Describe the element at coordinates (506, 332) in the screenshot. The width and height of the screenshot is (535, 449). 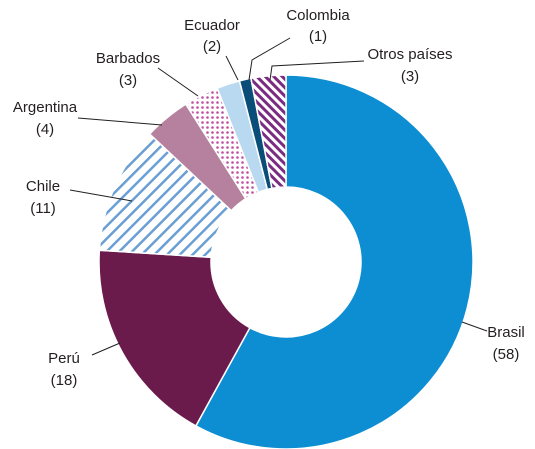
I see `category-label: Brasil` at that location.